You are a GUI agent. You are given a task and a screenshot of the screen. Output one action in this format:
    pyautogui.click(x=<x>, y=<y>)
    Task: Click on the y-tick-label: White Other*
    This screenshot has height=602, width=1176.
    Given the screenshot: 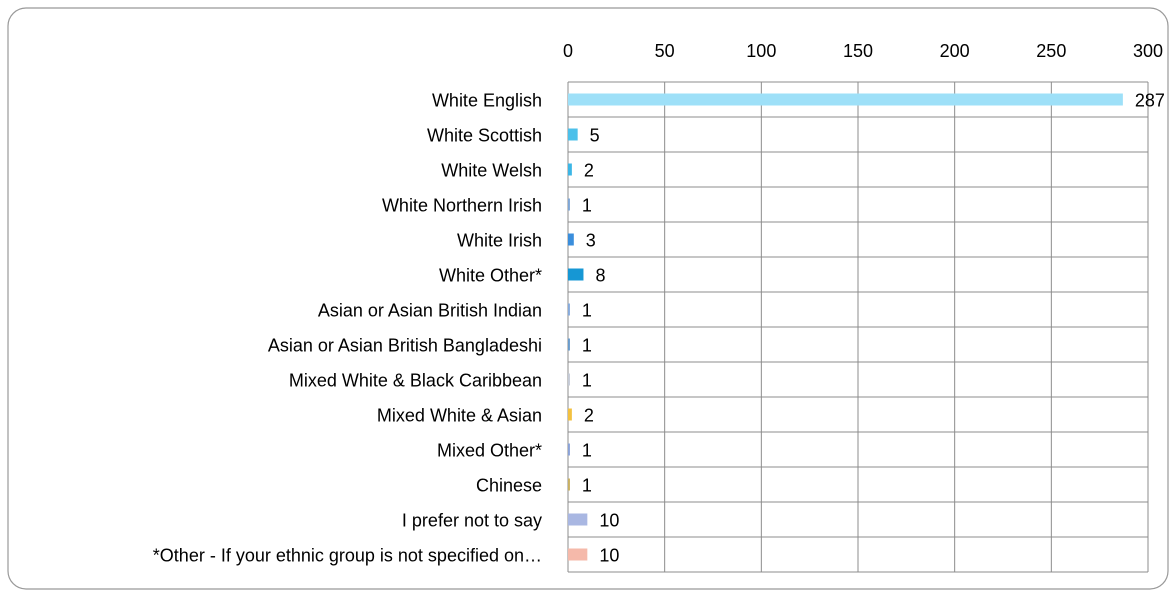 What is the action you would take?
    pyautogui.click(x=490, y=275)
    